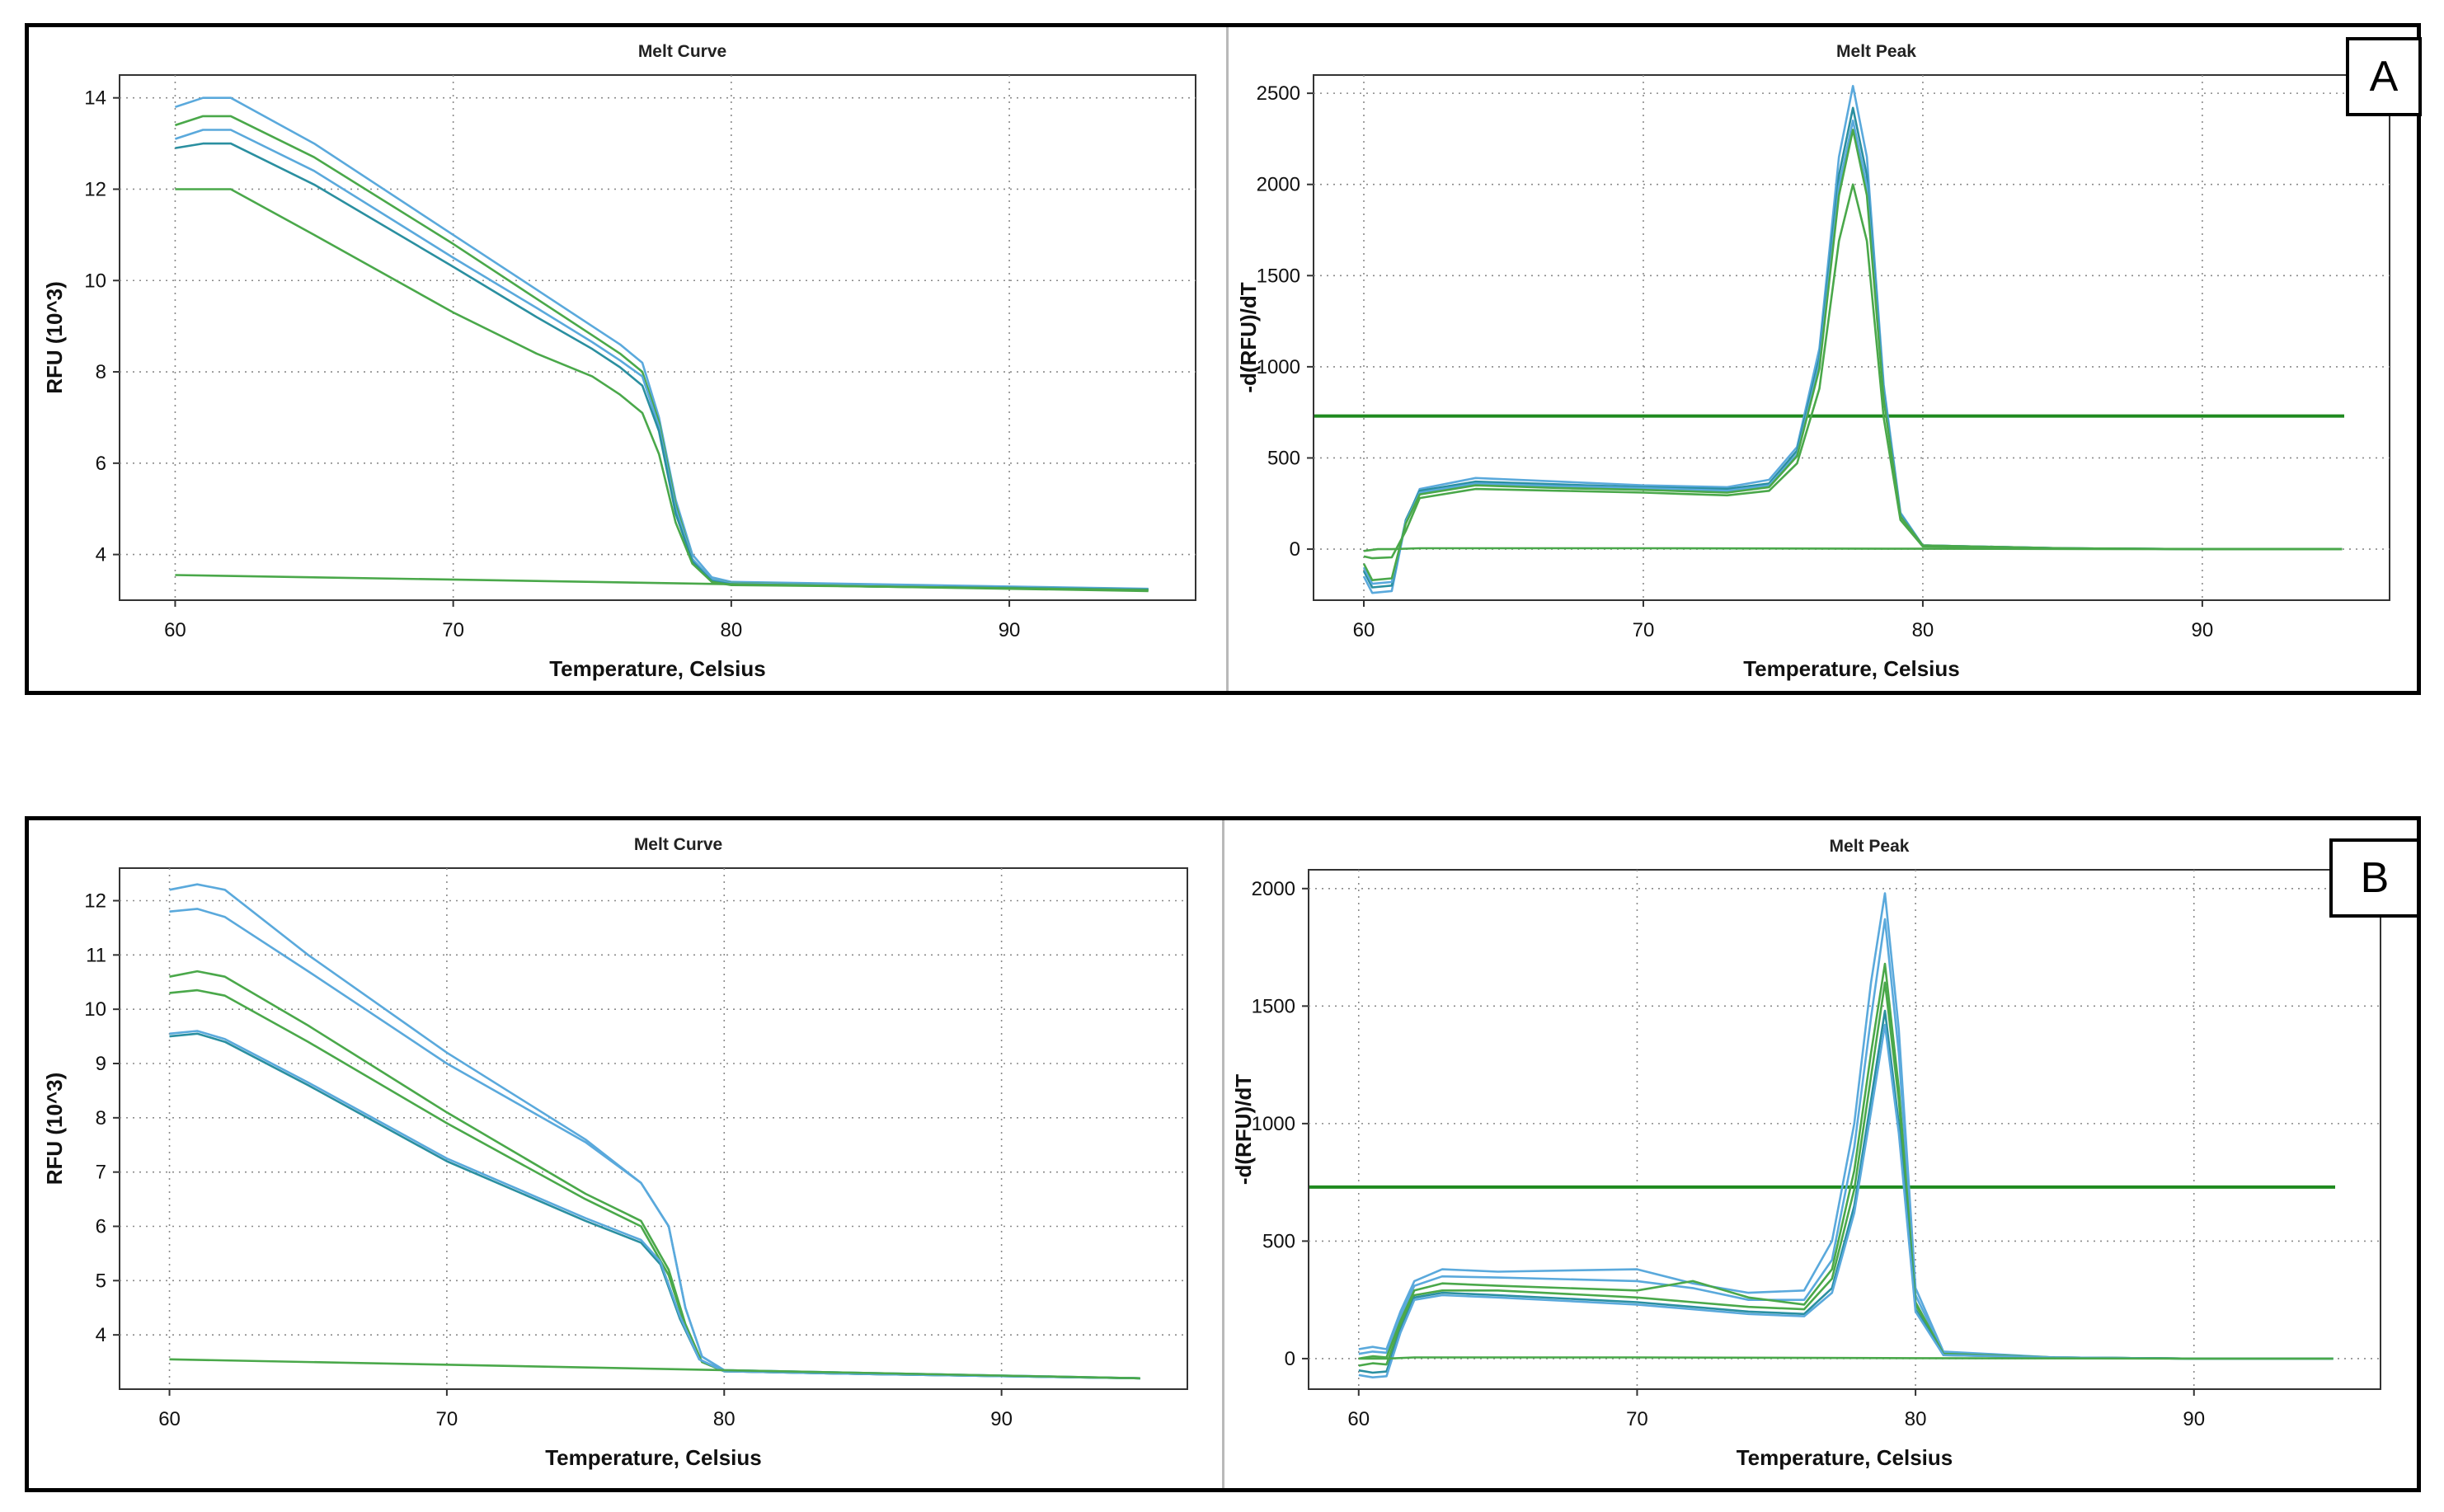 This screenshot has width=2444, height=1512. Describe the element at coordinates (96, 955) in the screenshot. I see `y-tick-label: 11` at that location.